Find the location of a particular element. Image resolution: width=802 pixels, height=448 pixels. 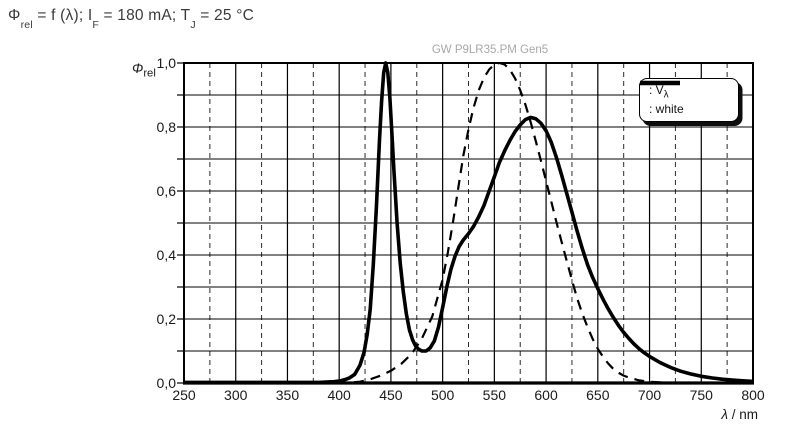

y-tick-label: 0,6 is located at coordinates (166, 191).